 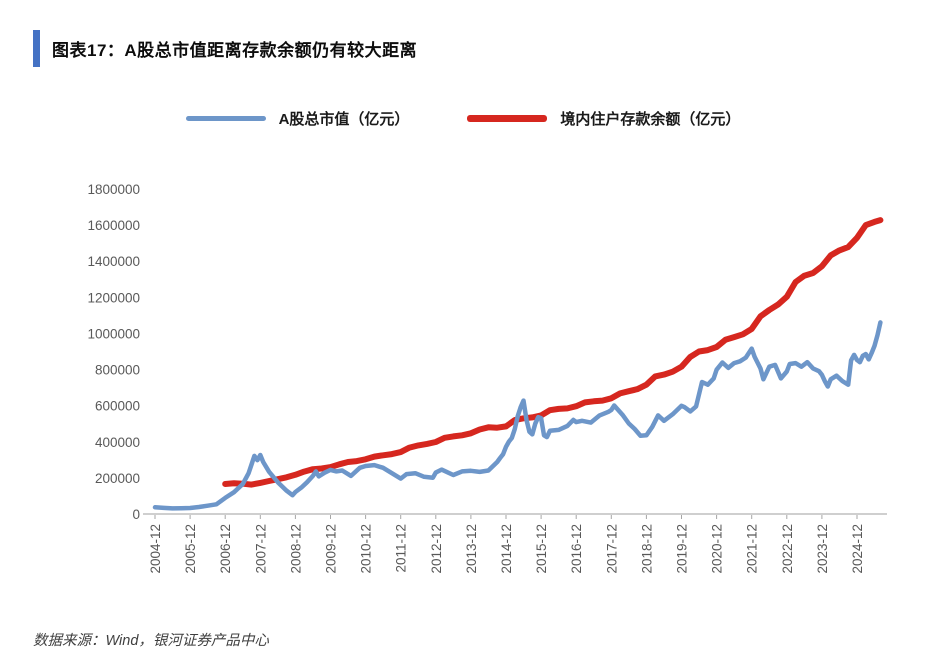 What do you see at coordinates (117, 442) in the screenshot?
I see `y-axis-tick-label: 400000` at bounding box center [117, 442].